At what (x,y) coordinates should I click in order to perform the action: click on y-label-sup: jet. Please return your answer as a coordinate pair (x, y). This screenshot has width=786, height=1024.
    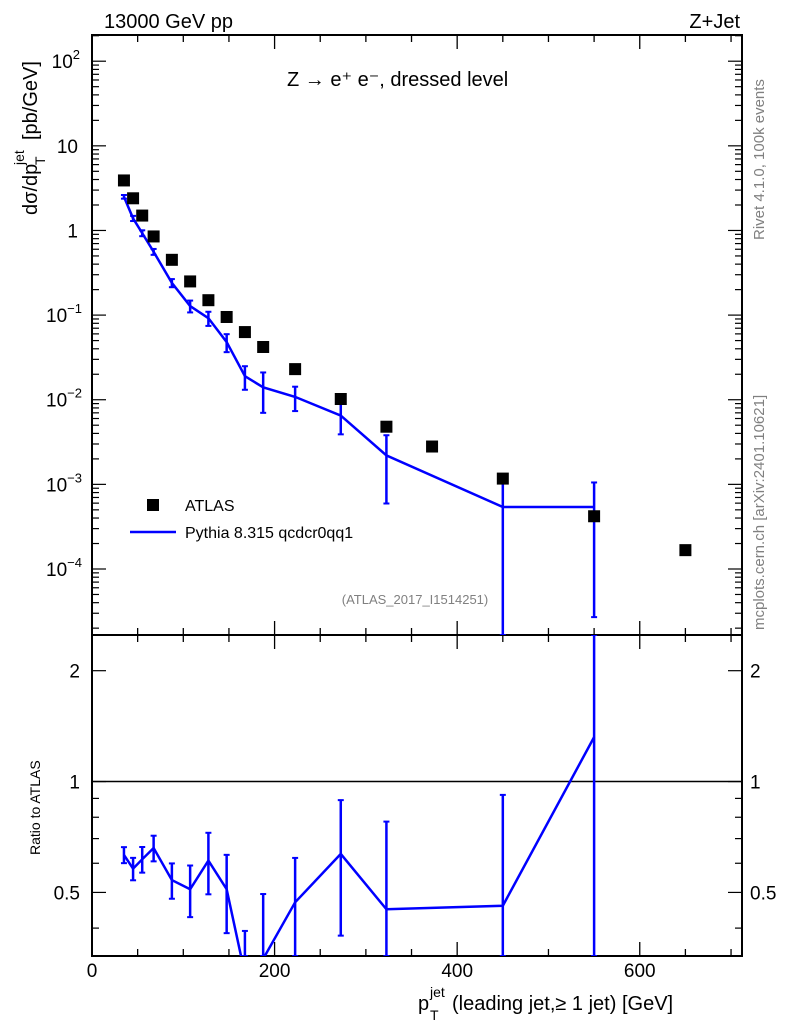
    Looking at the image, I should click on (19, 158).